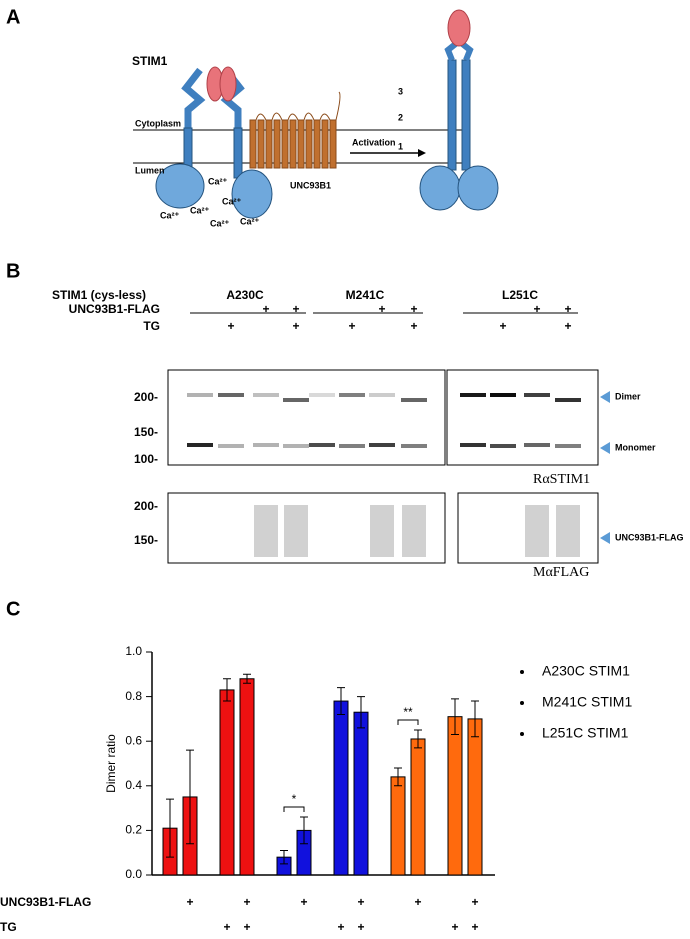 The image size is (690, 939). I want to click on significance-label: **, so click(408, 712).